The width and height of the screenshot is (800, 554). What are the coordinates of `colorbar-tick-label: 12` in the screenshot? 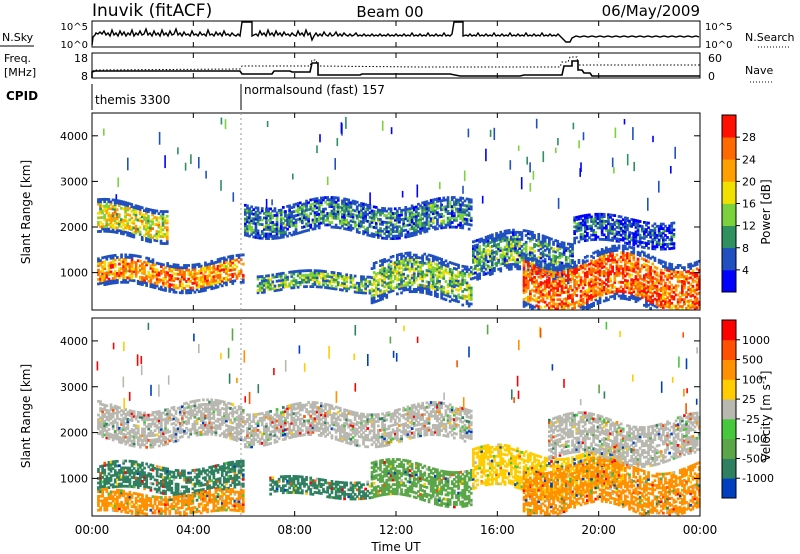 It's located at (749, 226).